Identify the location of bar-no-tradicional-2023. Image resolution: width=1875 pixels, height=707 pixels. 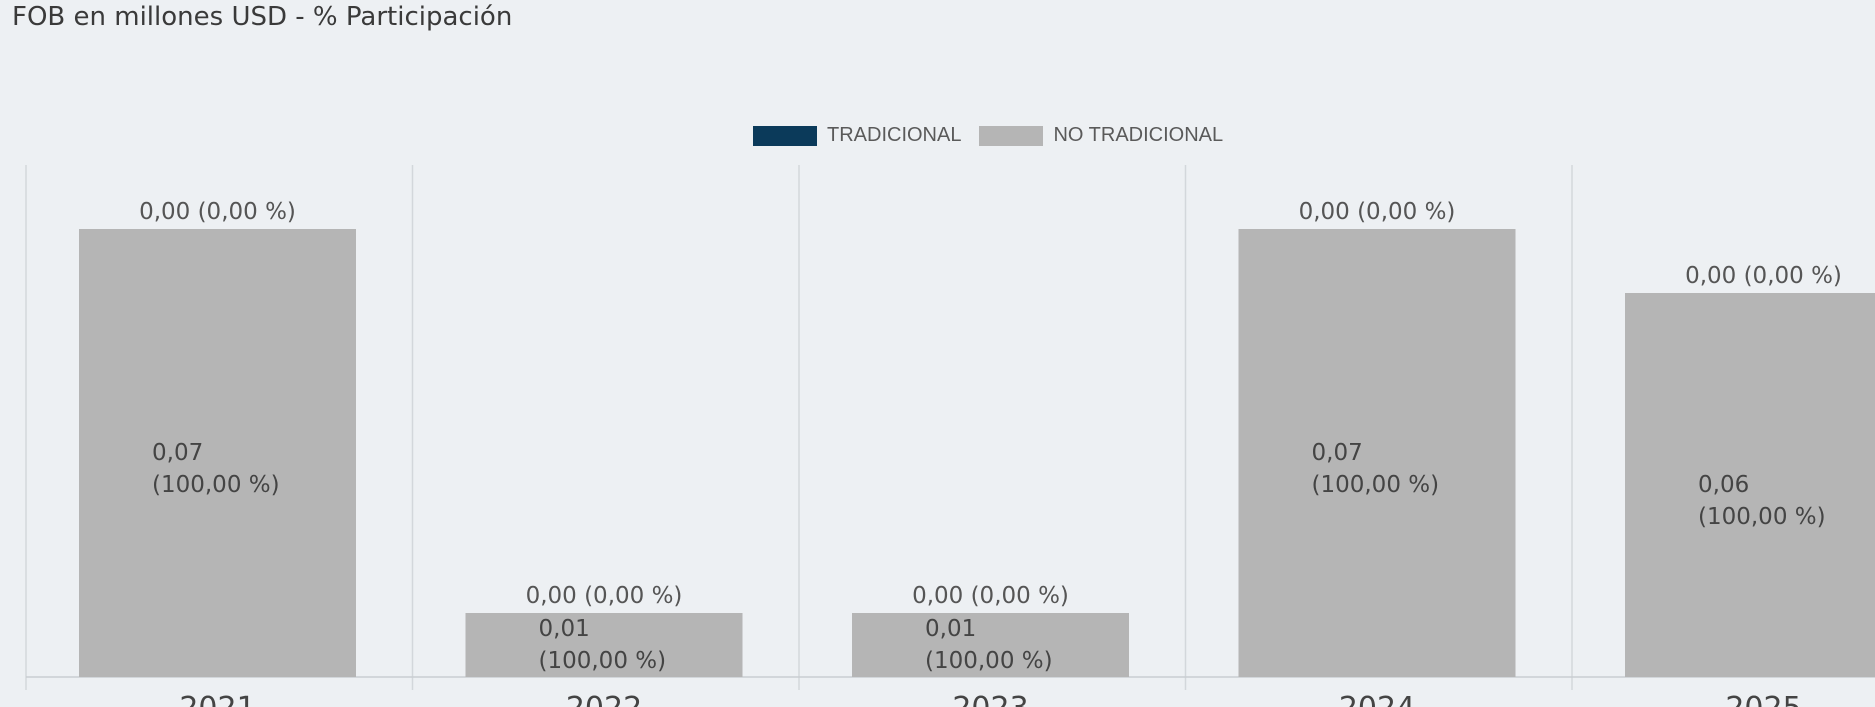
(990, 645).